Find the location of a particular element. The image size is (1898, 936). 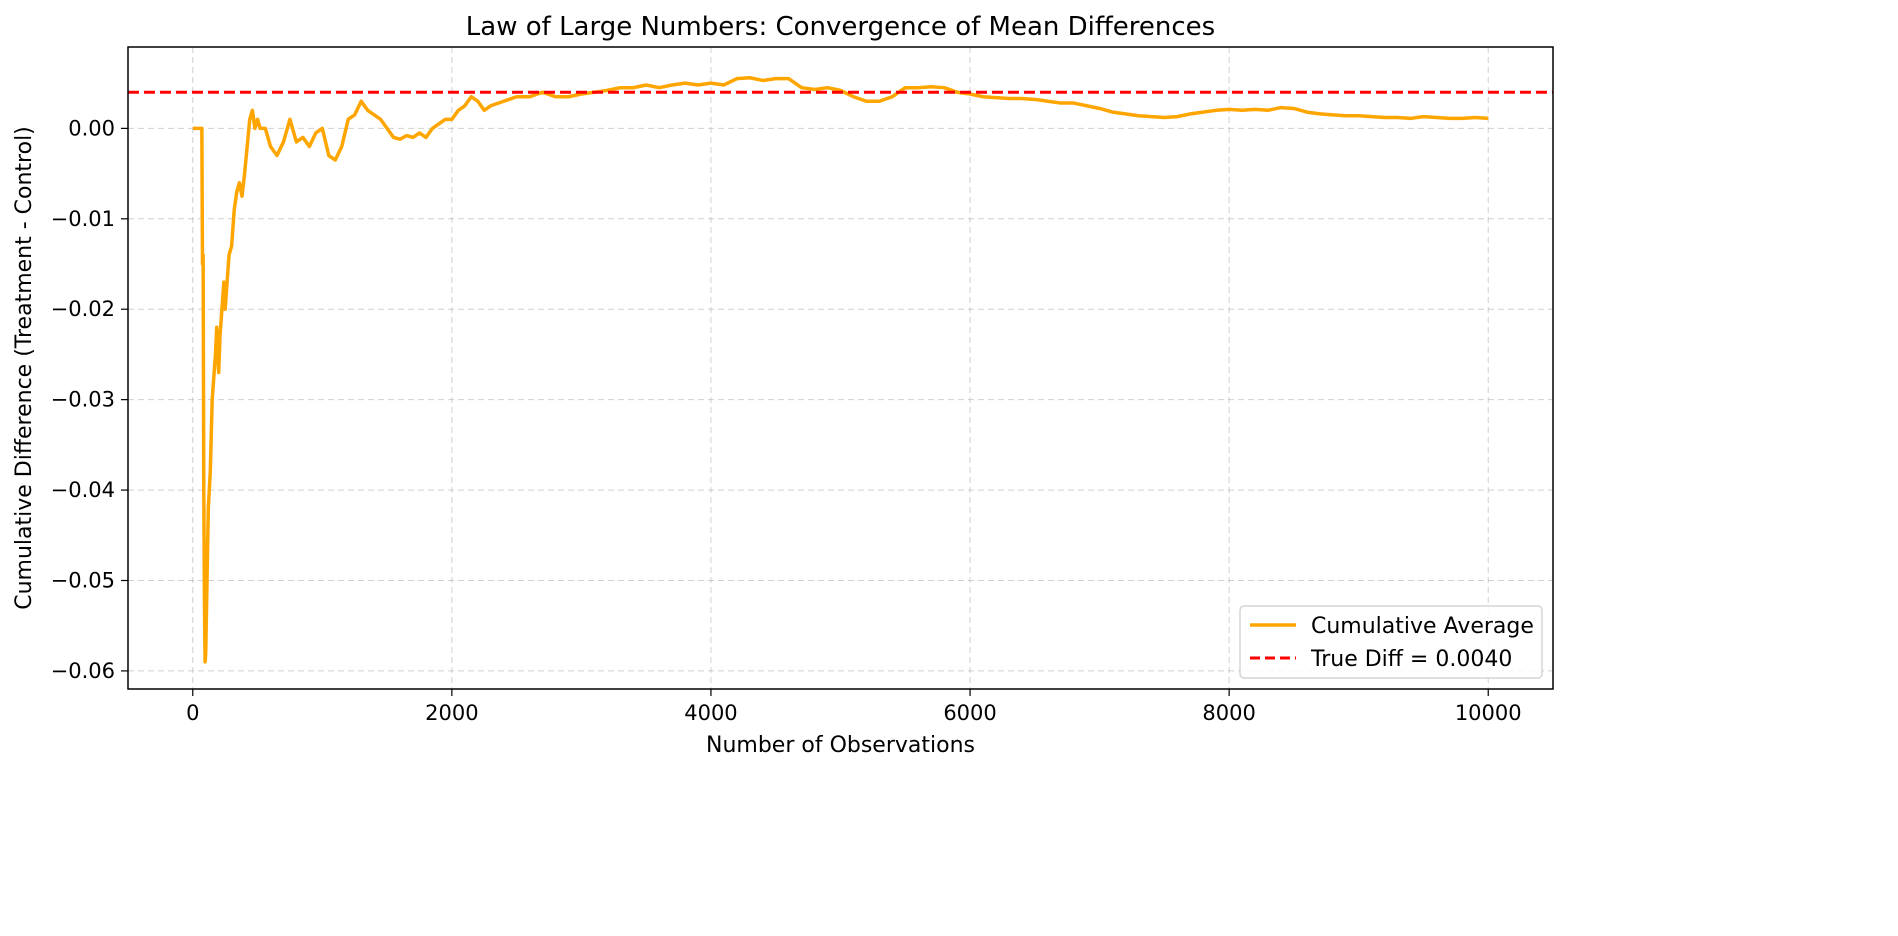

y-tick-label: −0.02 is located at coordinates (83, 309).